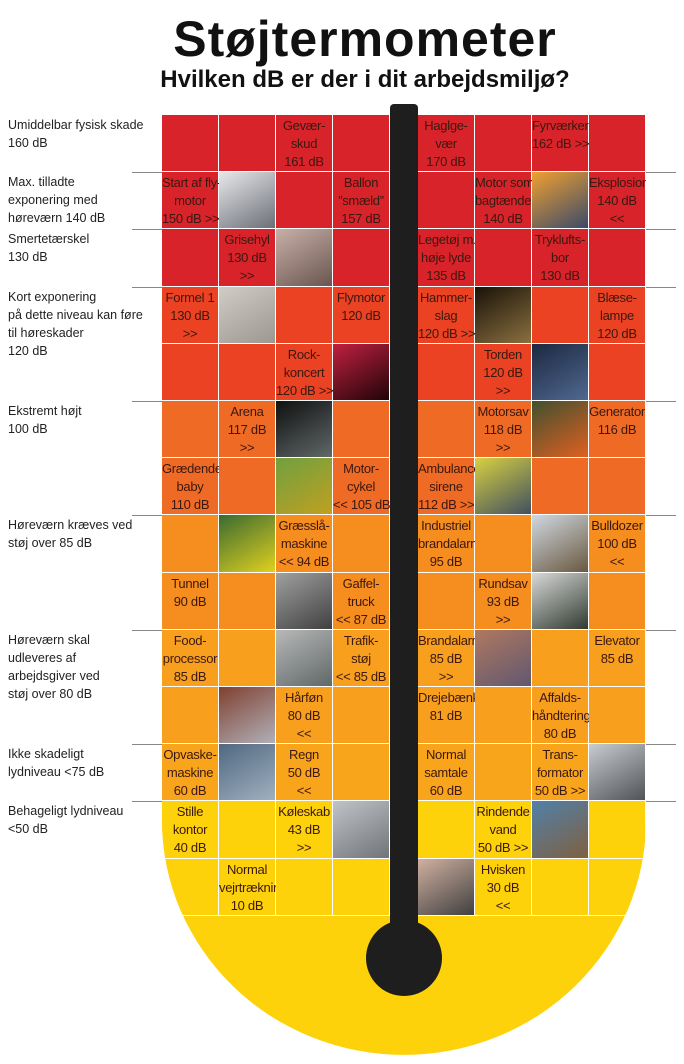  What do you see at coordinates (560, 257) in the screenshot?
I see `noise-source-cell: Tryklufts- bor 130 dB` at bounding box center [560, 257].